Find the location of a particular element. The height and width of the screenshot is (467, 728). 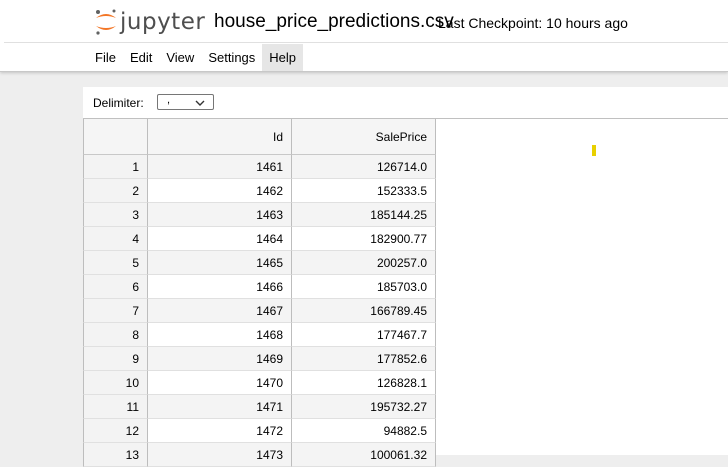

column-header-index is located at coordinates (115, 137).